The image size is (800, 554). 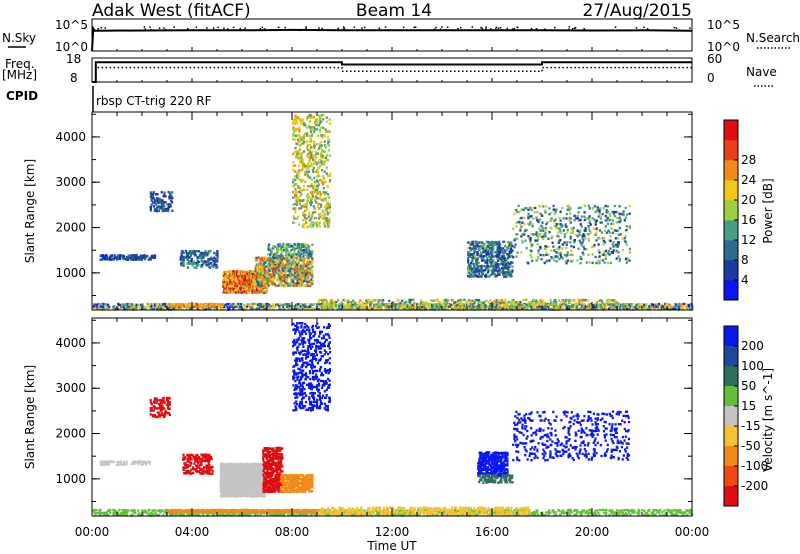 What do you see at coordinates (30, 211) in the screenshot?
I see `power-ylabel: Slant Range [km]` at bounding box center [30, 211].